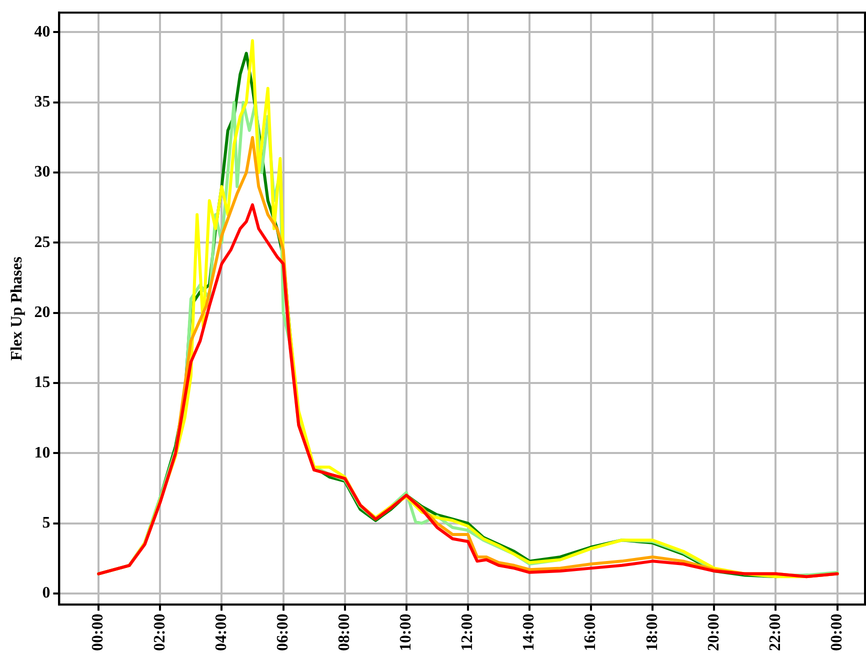 This screenshot has width=866, height=656. I want to click on y-tick-label: 40, so click(42, 31).